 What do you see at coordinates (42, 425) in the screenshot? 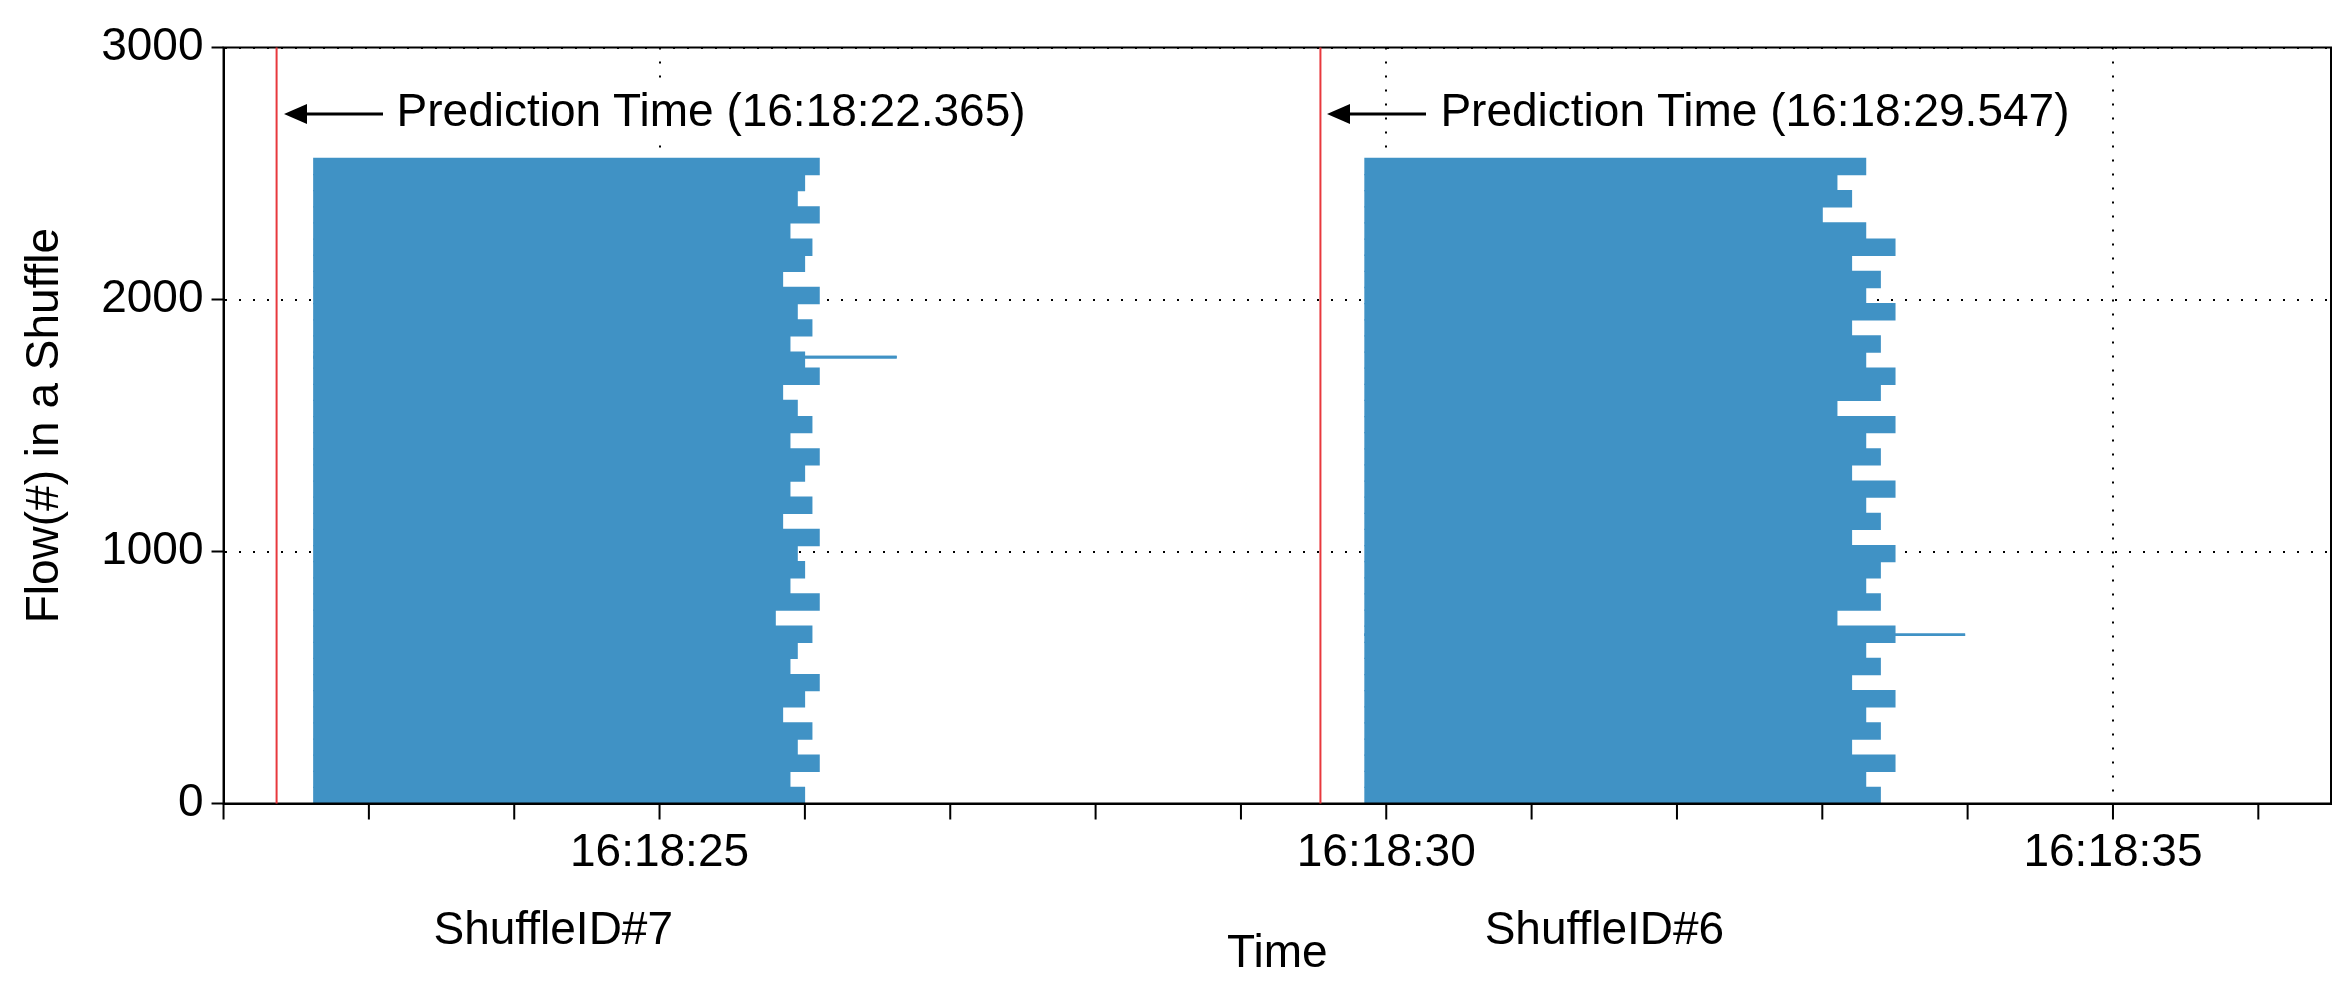
I see `y-axis-title: Flow(#) in a Shuffle` at bounding box center [42, 425].